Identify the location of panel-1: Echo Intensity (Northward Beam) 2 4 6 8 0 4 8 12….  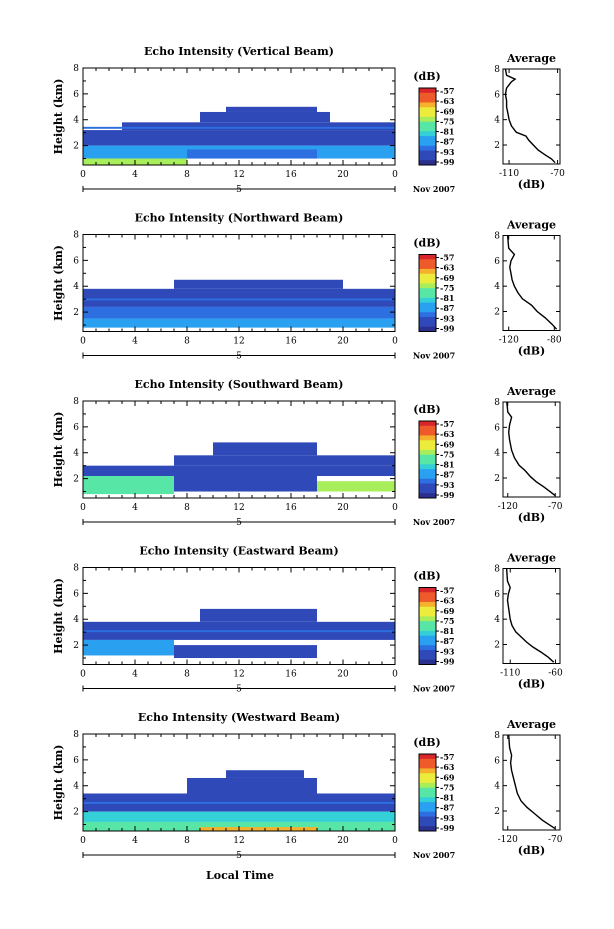
(307, 287).